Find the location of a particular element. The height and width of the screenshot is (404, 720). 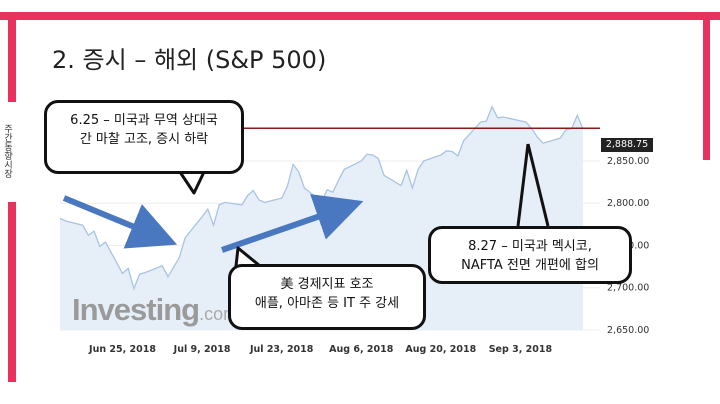

slide-title: 2. 증시 – 해외 (S&P 500) is located at coordinates (189, 60).